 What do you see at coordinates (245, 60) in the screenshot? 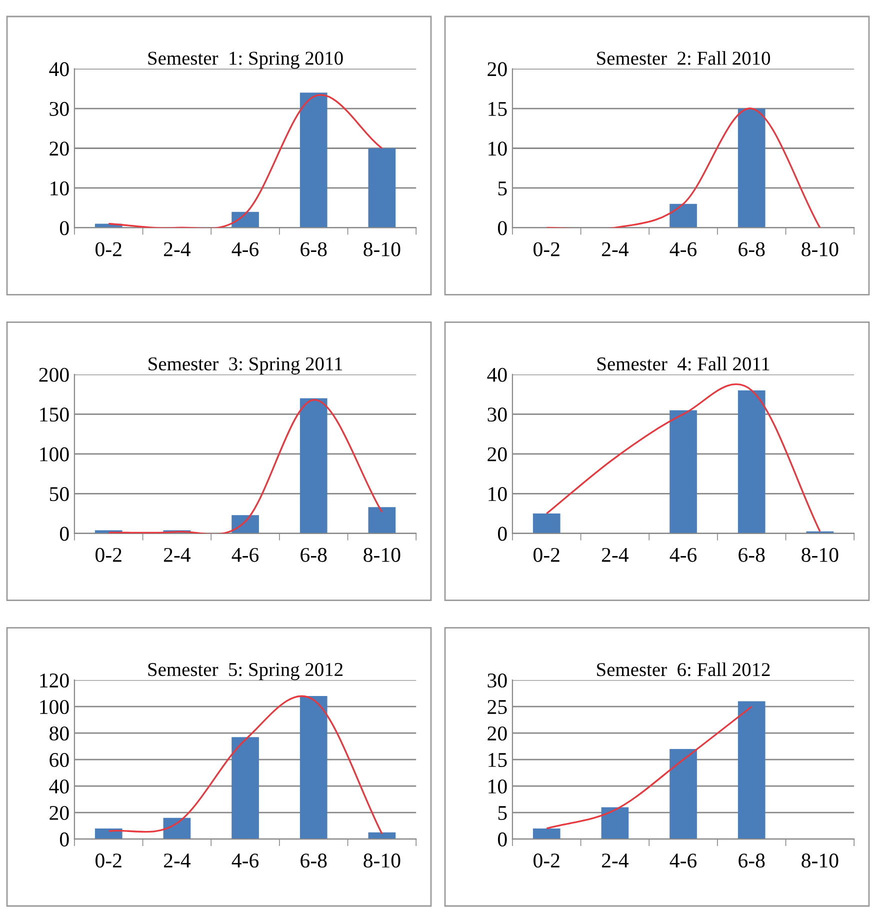
I see `chart-title: Semester 1: Spring 2010` at bounding box center [245, 60].